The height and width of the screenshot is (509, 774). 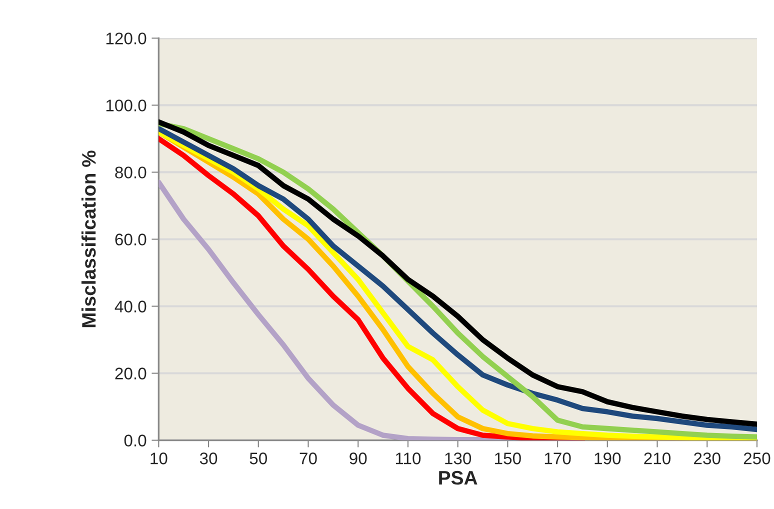 What do you see at coordinates (209, 458) in the screenshot?
I see `x-tick-label: 30` at bounding box center [209, 458].